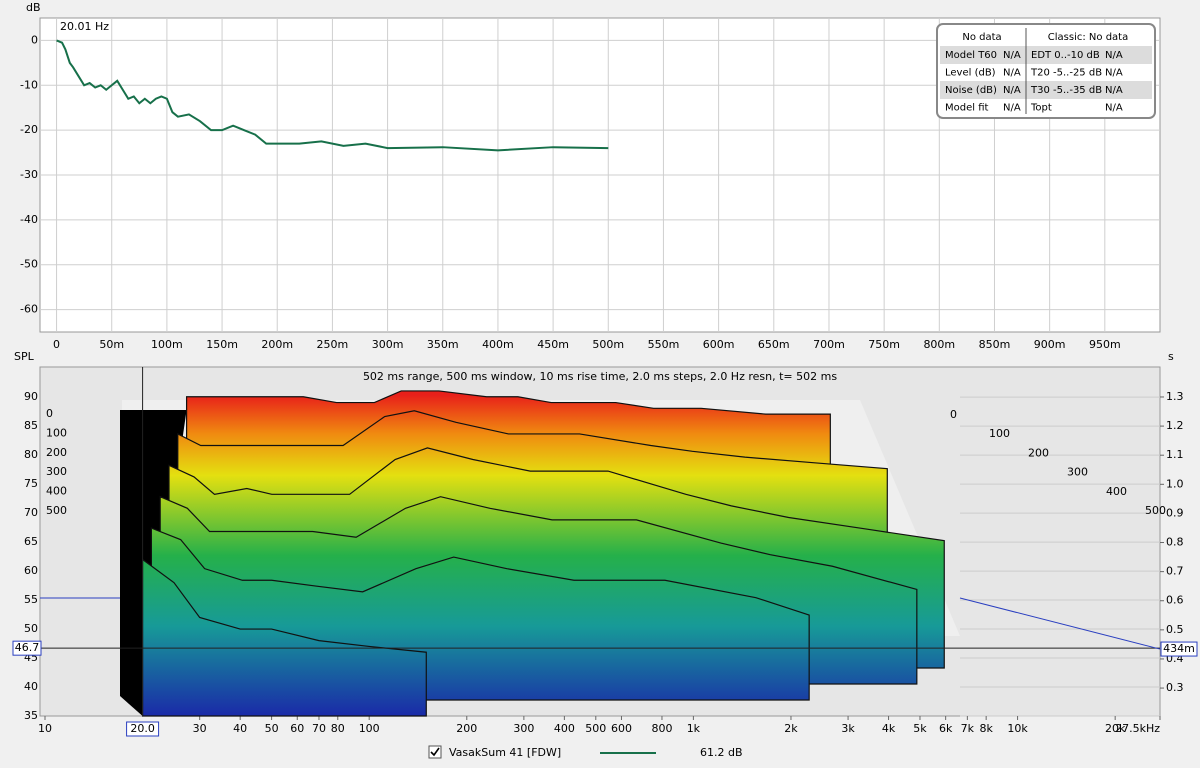 Image resolution: width=1200 pixels, height=768 pixels. Describe the element at coordinates (297, 728) in the screenshot. I see `x-tick-label: 60` at that location.